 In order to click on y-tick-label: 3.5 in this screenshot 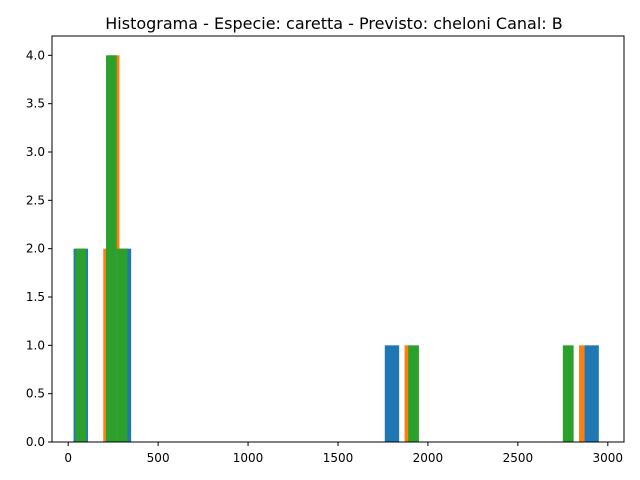, I will do `click(35, 104)`.